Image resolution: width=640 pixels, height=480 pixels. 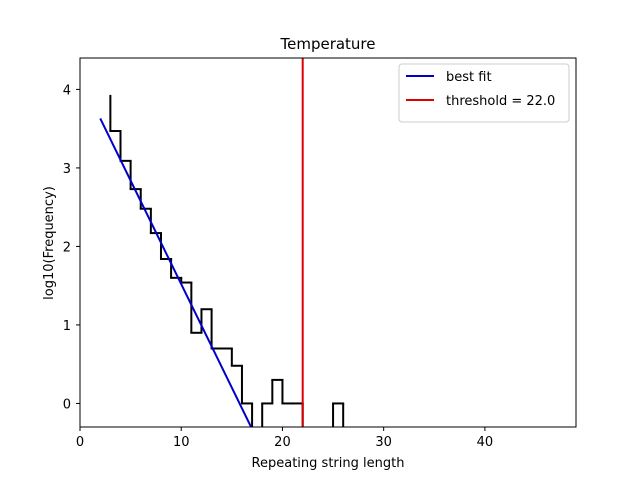 What do you see at coordinates (67, 90) in the screenshot?
I see `y-tick-label: 4` at bounding box center [67, 90].